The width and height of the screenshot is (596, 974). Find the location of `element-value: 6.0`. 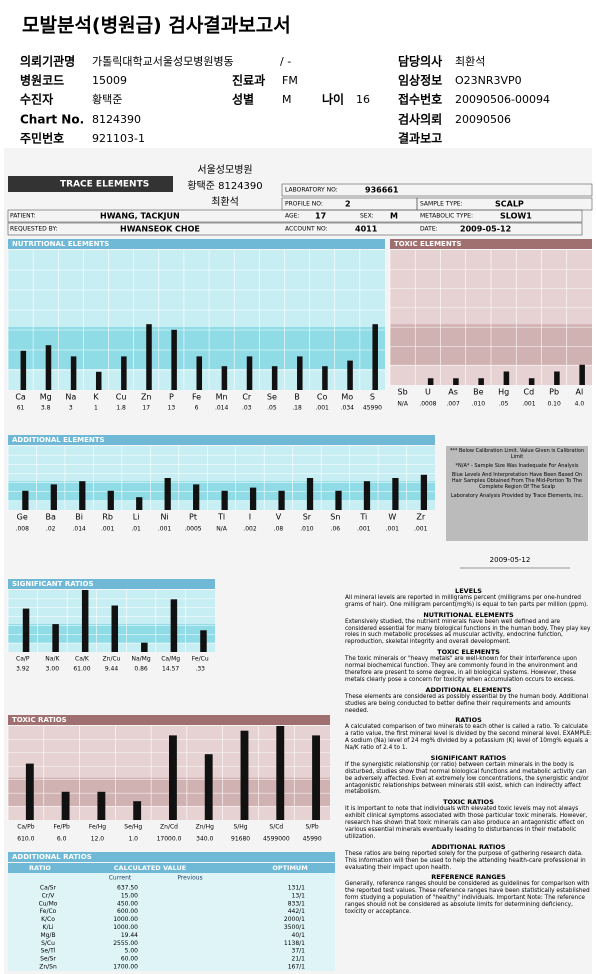

element-value: 6.0 is located at coordinates (62, 839).